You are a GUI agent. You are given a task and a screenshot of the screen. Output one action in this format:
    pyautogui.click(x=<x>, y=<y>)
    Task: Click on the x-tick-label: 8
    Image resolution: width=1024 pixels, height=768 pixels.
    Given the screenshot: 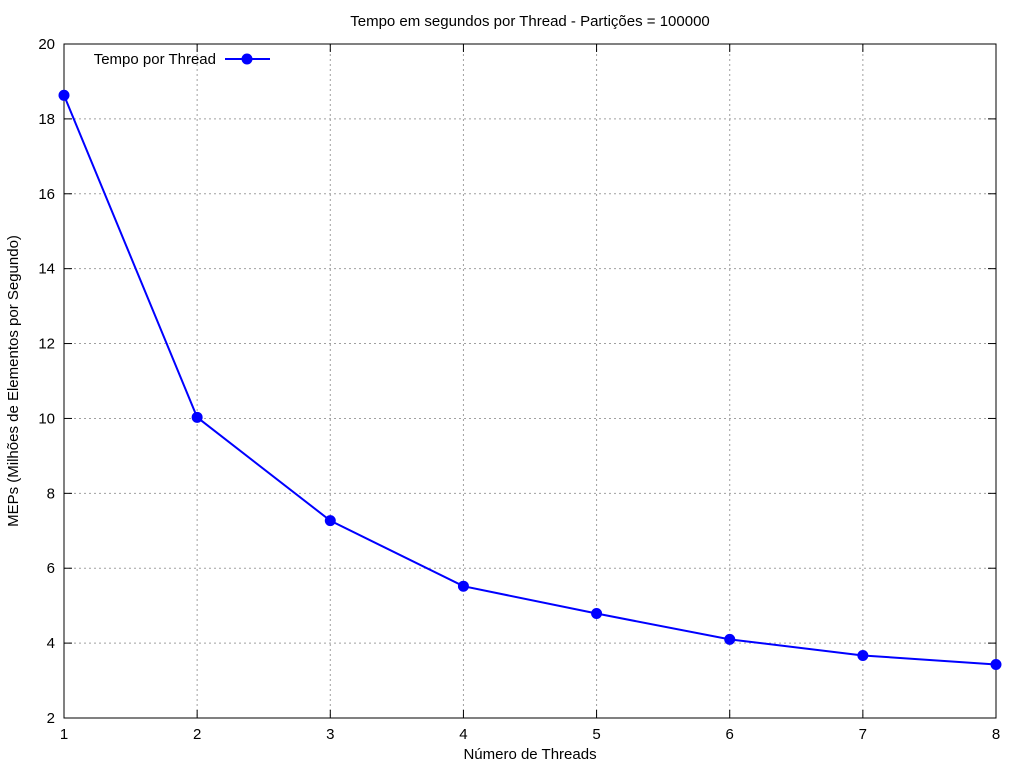 What is the action you would take?
    pyautogui.click(x=996, y=734)
    